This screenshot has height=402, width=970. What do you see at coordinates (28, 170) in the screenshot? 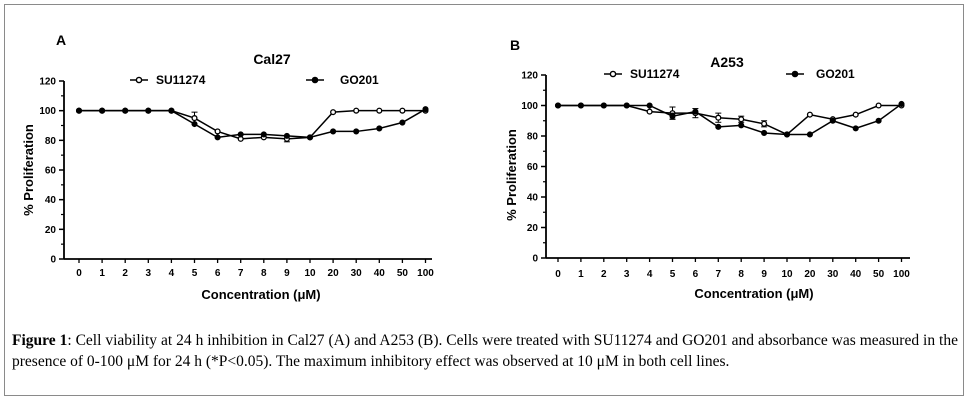
I see `panel-a-y-axis-title: % Proliferation` at bounding box center [28, 170].